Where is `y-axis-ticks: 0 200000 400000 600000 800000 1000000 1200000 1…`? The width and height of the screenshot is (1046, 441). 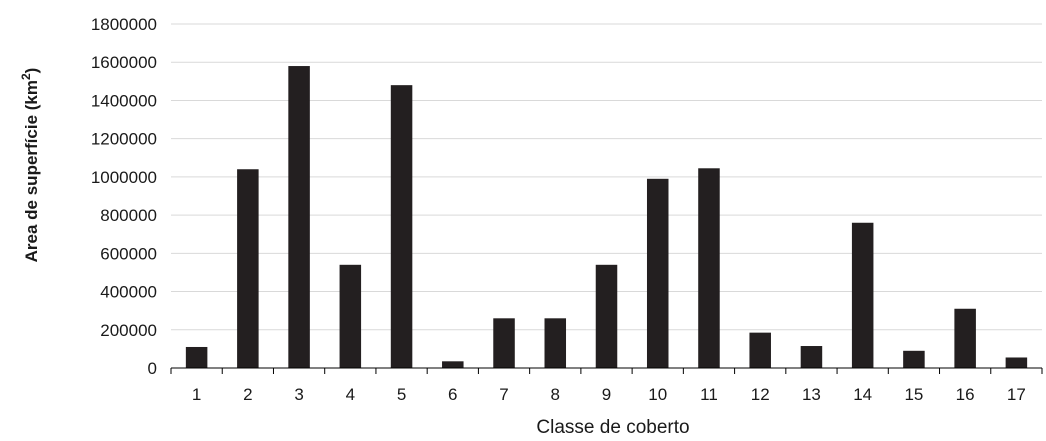 y-axis-ticks: 0 200000 400000 600000 800000 1000000 1200000 1… is located at coordinates (124, 196).